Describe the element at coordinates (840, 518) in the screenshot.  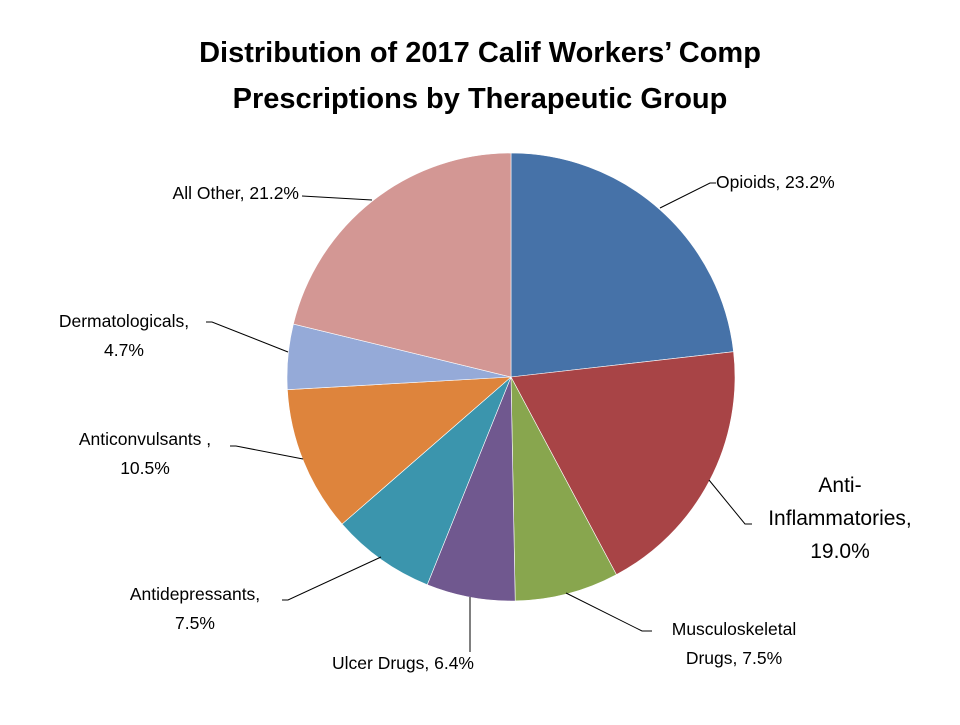
I see `data-label-anti-inflammatories-line-2: Inflammatories,` at that location.